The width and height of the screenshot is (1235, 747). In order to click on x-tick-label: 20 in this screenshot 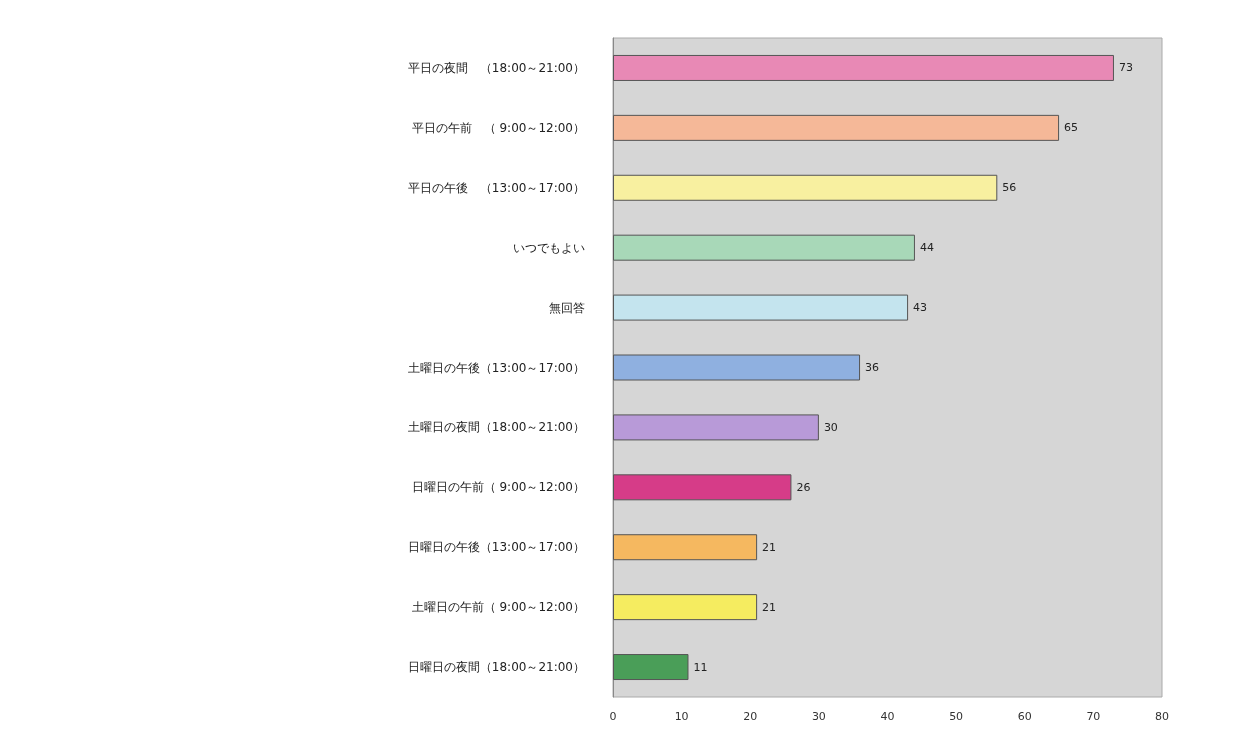, I will do `click(750, 716)`.